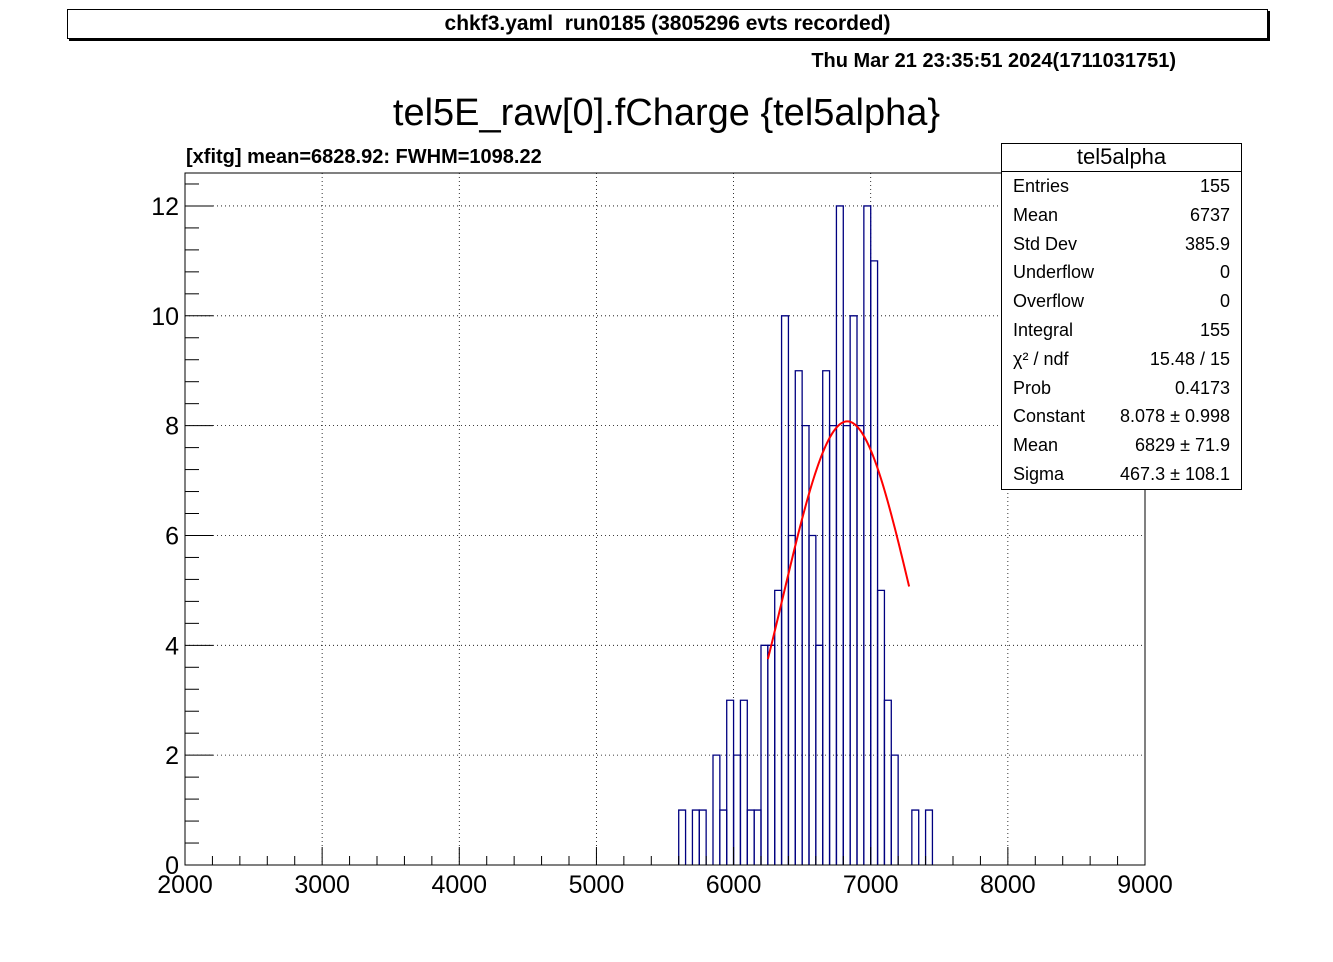 The image size is (1333, 962). What do you see at coordinates (165, 317) in the screenshot?
I see `y-tick-label: 10` at bounding box center [165, 317].